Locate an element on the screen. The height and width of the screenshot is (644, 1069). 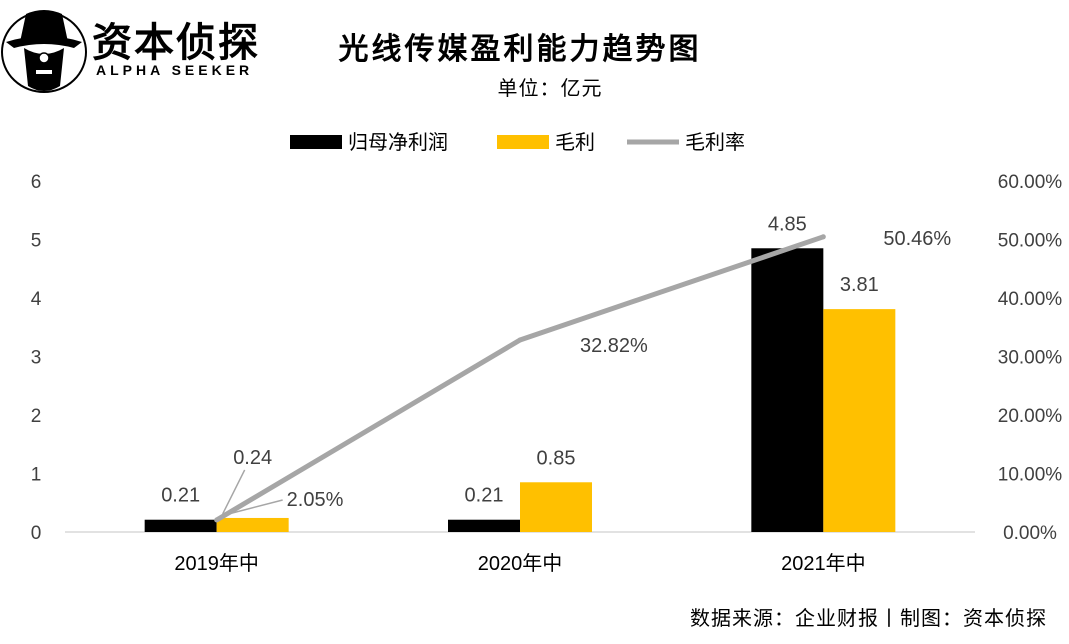
x-axis-category-label: 2019年中 is located at coordinates (216, 563).